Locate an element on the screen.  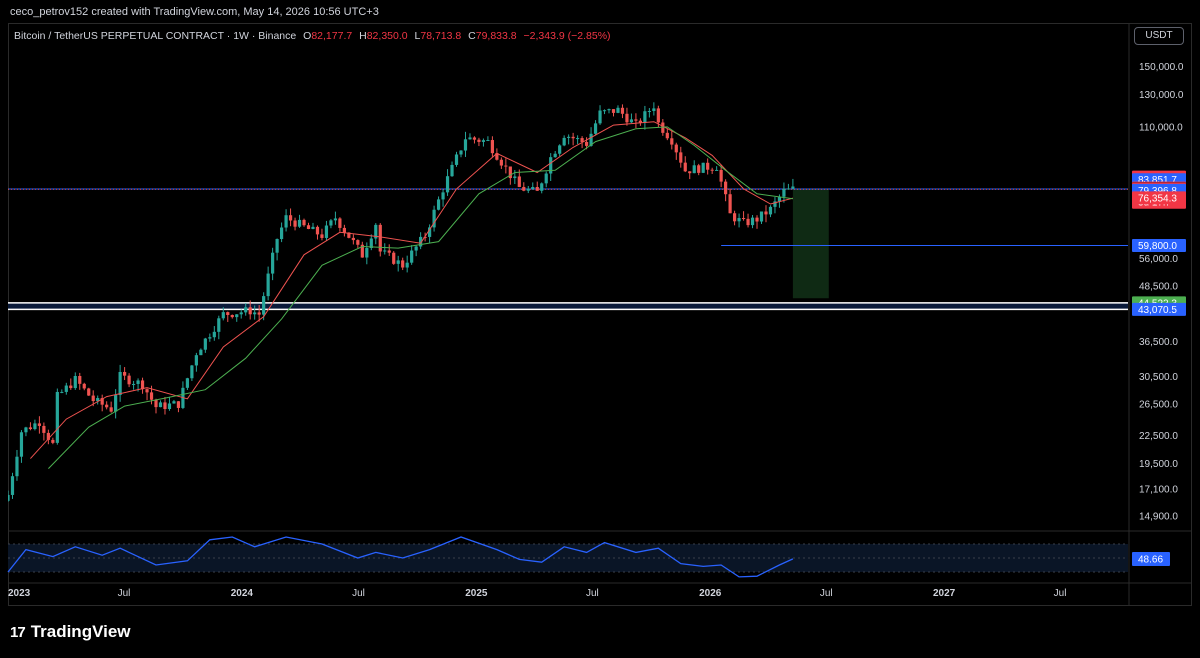
price-tag-value: 83,851.7 is located at coordinates (1157, 180).